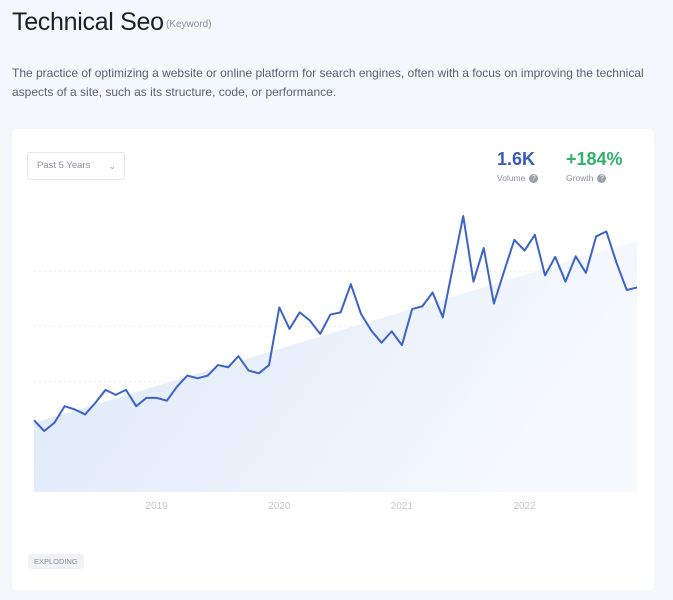  What do you see at coordinates (516, 159) in the screenshot?
I see `volume-value: 1.6K` at bounding box center [516, 159].